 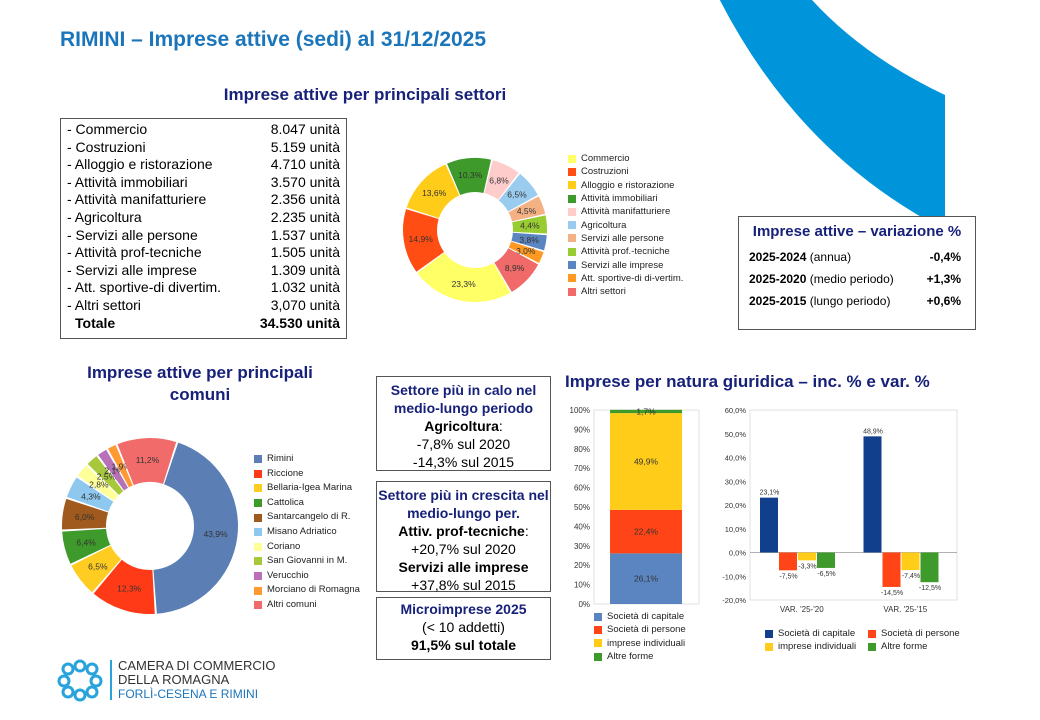 What do you see at coordinates (643, 158) in the screenshot?
I see `legend-item: Commercio` at bounding box center [643, 158].